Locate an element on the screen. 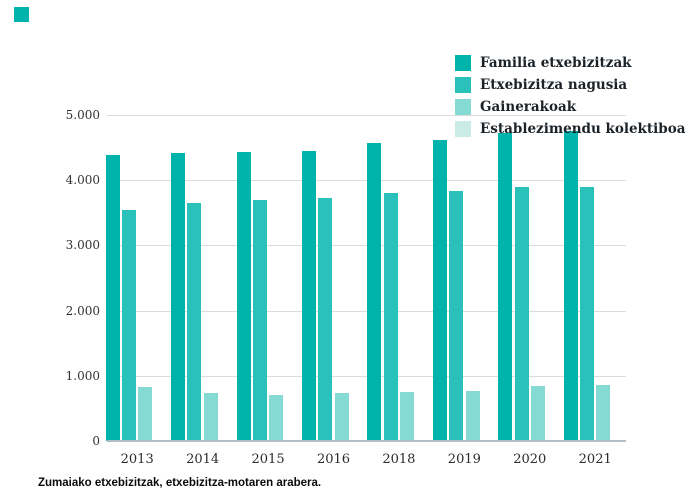 The height and width of the screenshot is (501, 700). x-tick-label: 2016 is located at coordinates (333, 459).